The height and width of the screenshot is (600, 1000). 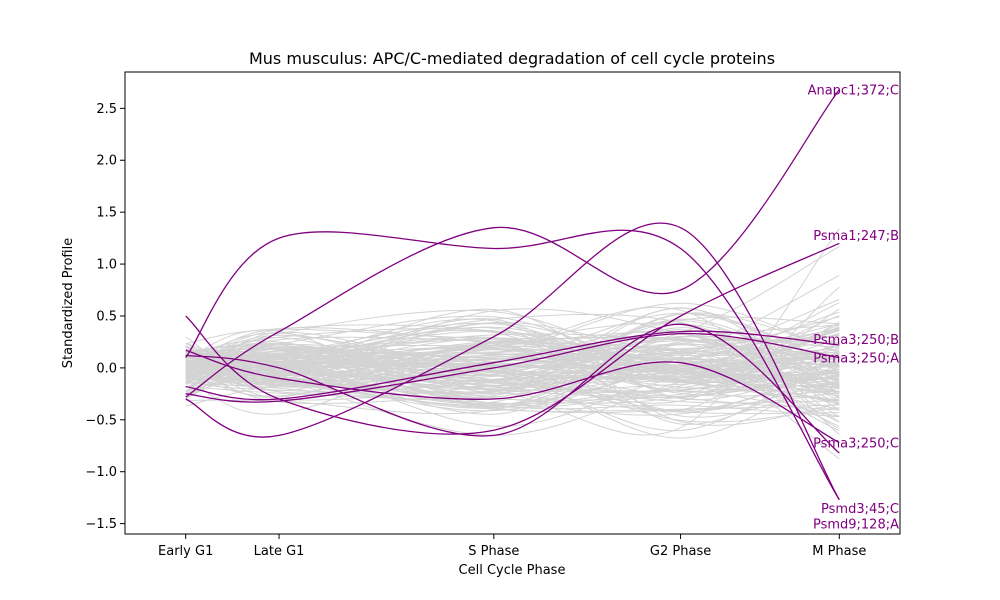 I want to click on x-axis: Early G1 Late G1 S Phase G2 Phase M Phase, so click(x=512, y=546).